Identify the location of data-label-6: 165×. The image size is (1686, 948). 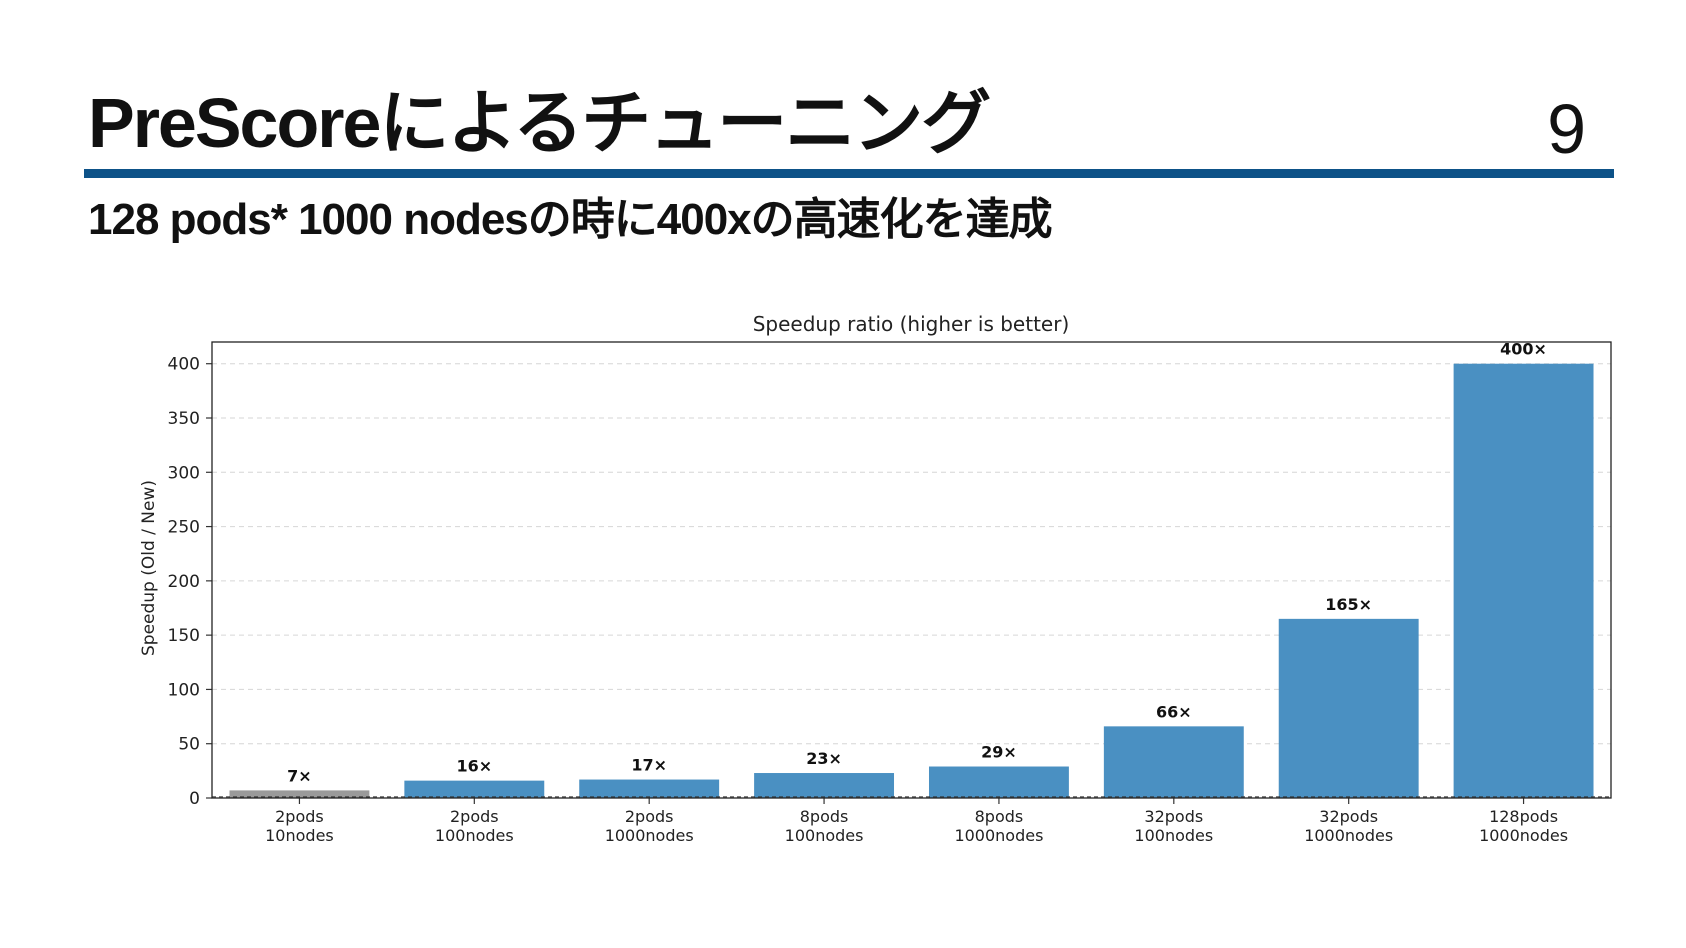
(1348, 604).